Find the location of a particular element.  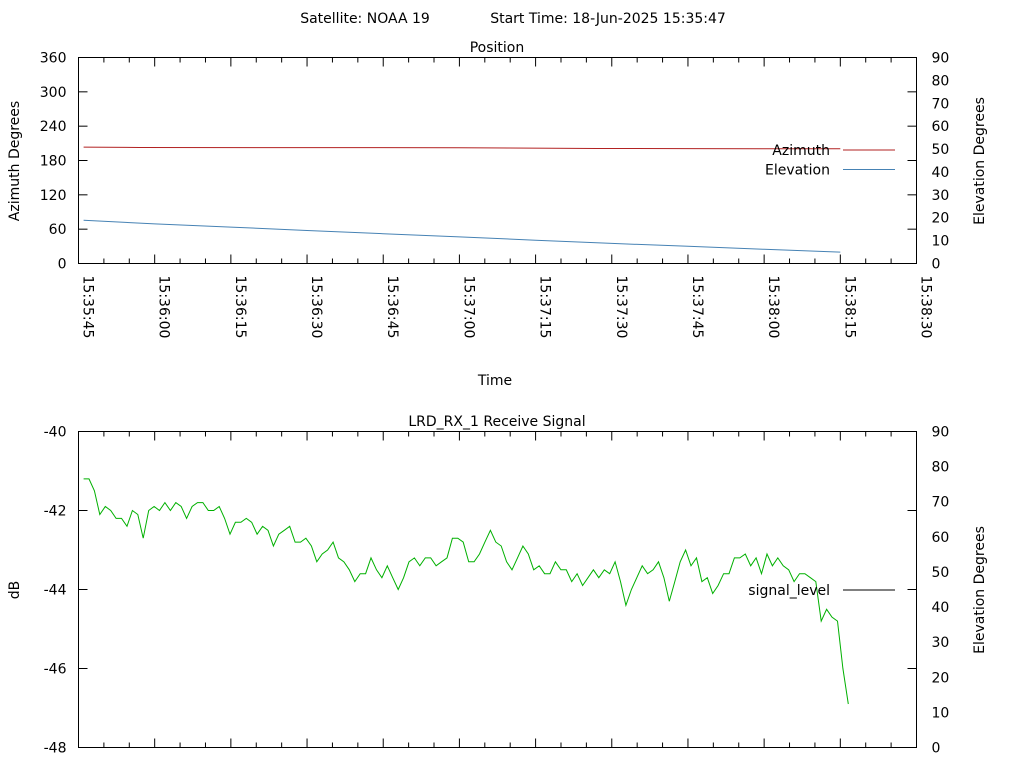

position-y-tick-label: 360 is located at coordinates (53, 59).